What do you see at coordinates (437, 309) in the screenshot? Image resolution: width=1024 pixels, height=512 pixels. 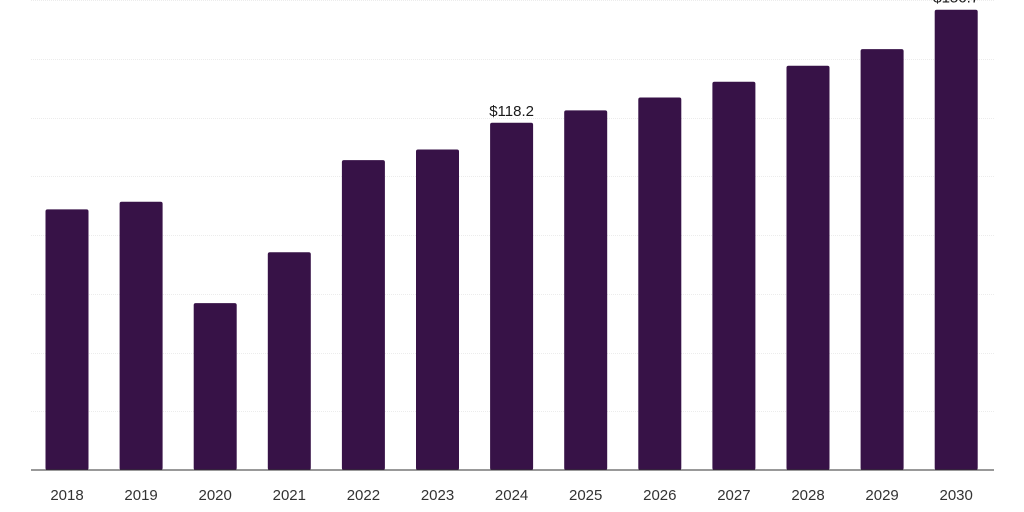 I see `bar-2023` at bounding box center [437, 309].